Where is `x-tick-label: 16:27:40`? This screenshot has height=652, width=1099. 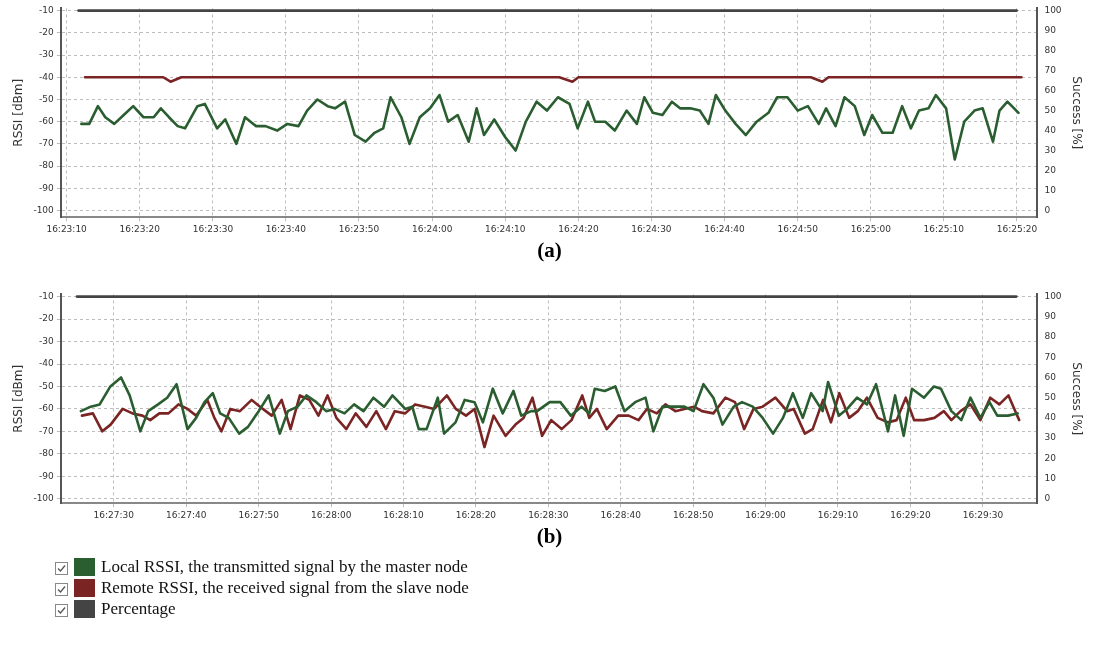
x-tick-label: 16:27:40 is located at coordinates (186, 514).